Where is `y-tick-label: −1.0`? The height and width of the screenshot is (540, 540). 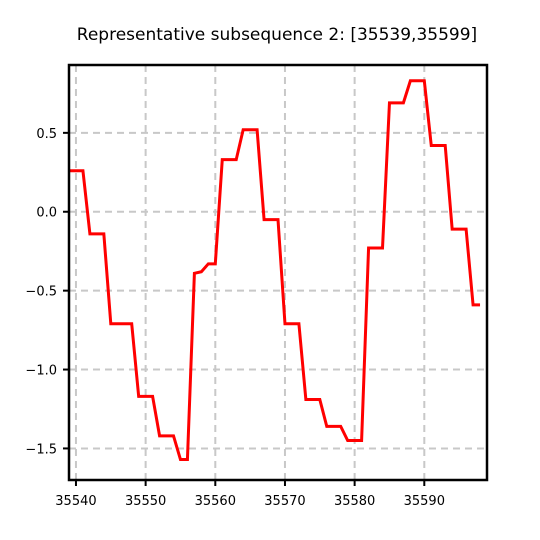
y-tick-label: −1.0 is located at coordinates (41, 371).